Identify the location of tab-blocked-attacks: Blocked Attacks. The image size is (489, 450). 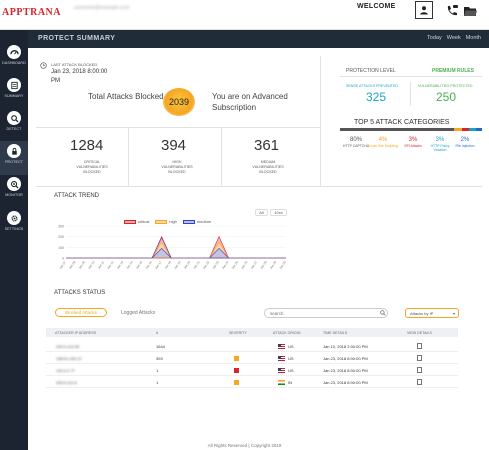
(81, 312).